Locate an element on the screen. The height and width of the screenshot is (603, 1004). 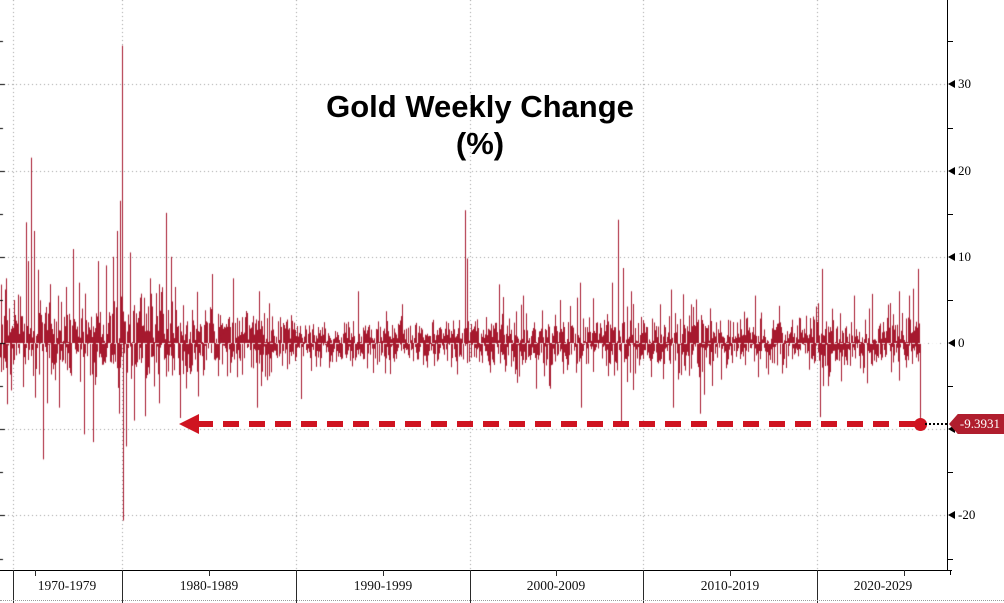
y-tick-label: 0 is located at coordinates (961, 342).